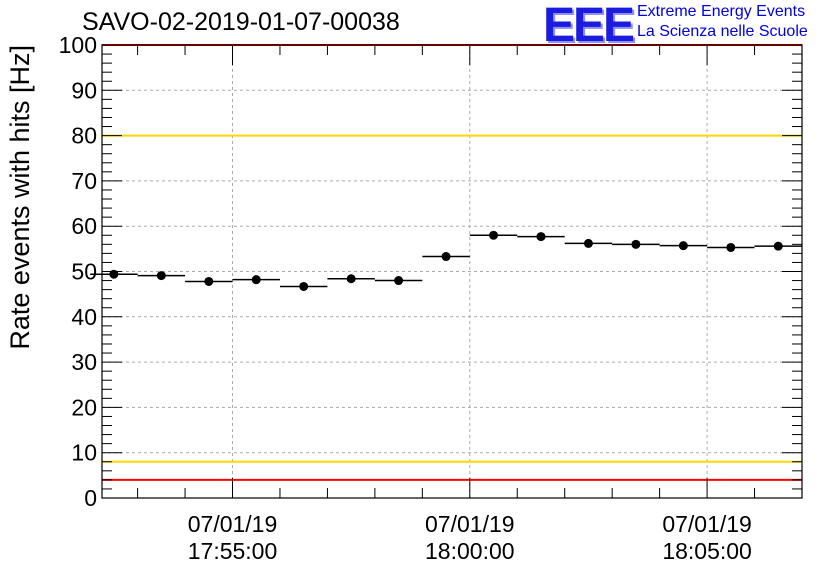 The width and height of the screenshot is (836, 572). I want to click on y-tick-label: 20, so click(84, 407).